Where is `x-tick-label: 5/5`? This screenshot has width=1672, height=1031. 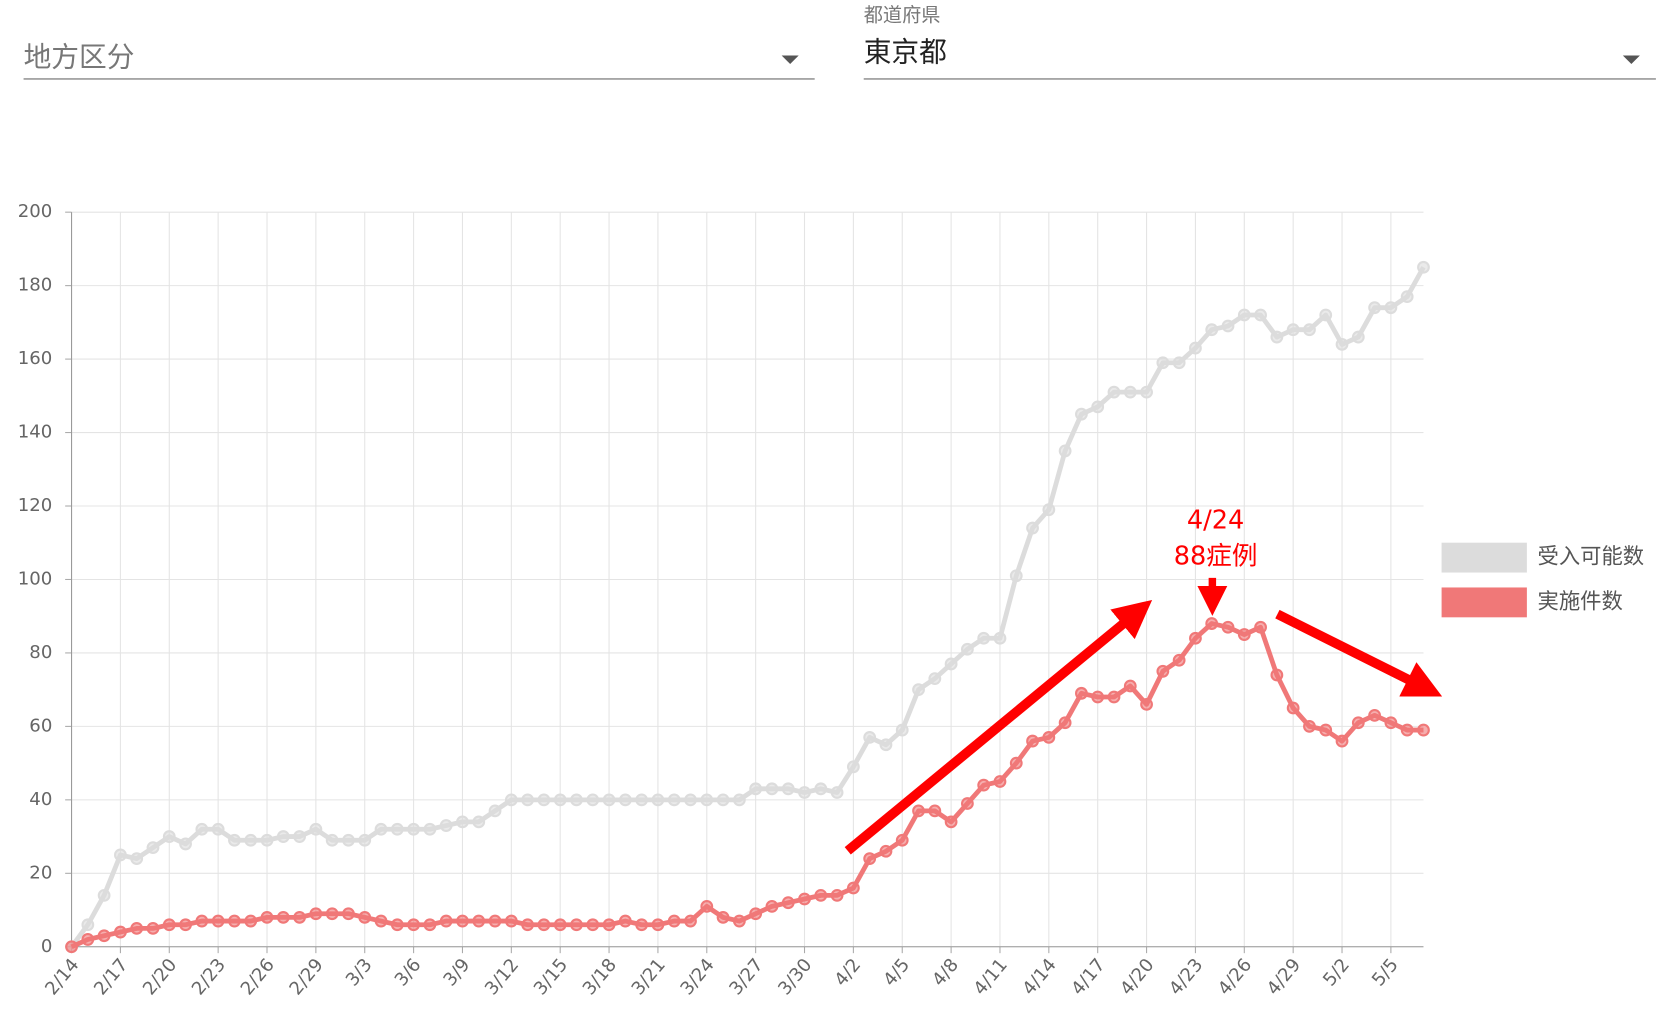 x-tick-label: 5/5 is located at coordinates (1385, 973).